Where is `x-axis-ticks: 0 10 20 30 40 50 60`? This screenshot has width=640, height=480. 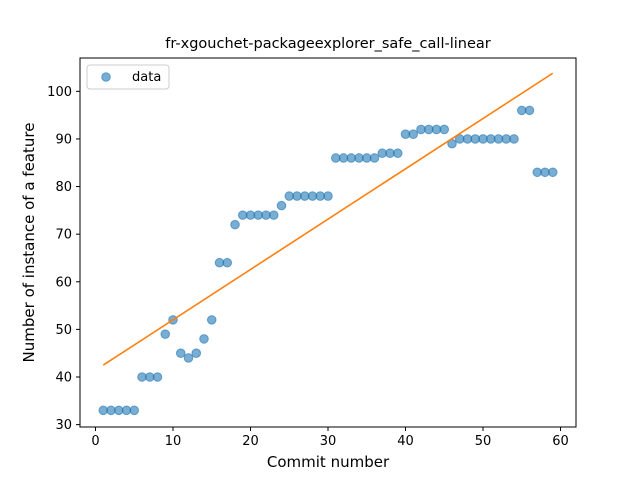 x-axis-ticks: 0 10 20 30 40 50 60 is located at coordinates (329, 438).